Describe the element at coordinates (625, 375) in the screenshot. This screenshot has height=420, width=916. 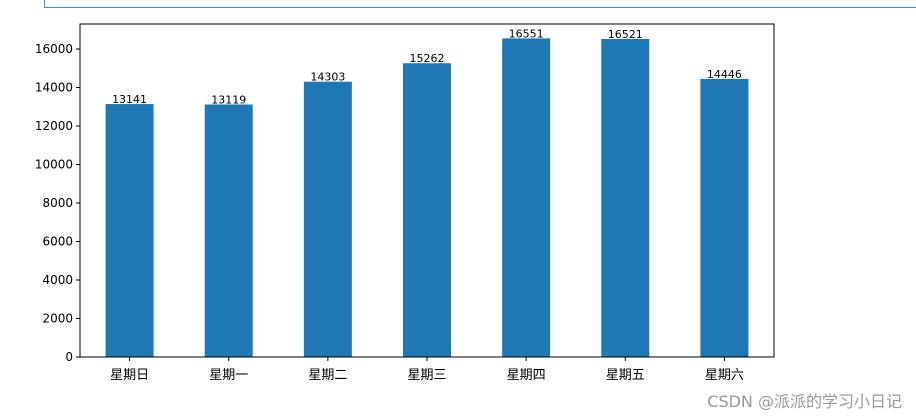
I see `x-tick-label: 星期五` at that location.